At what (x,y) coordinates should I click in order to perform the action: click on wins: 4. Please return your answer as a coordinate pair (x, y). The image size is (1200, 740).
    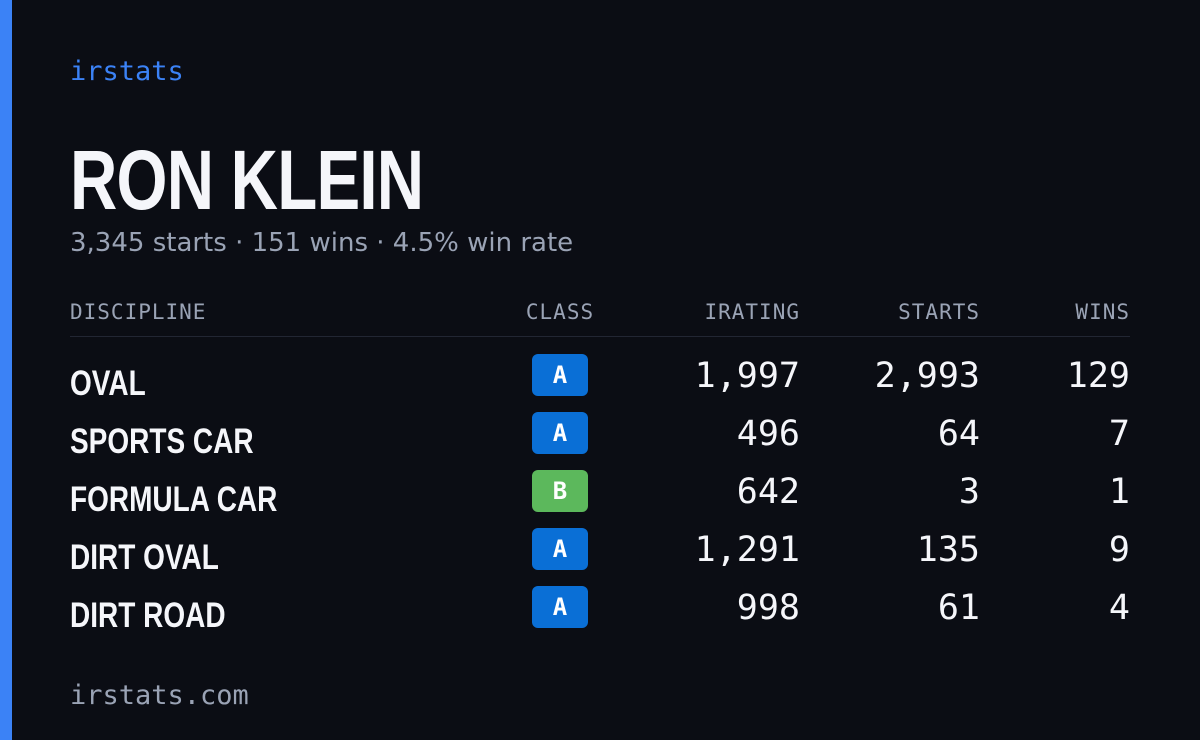
    Looking at the image, I should click on (1119, 608).